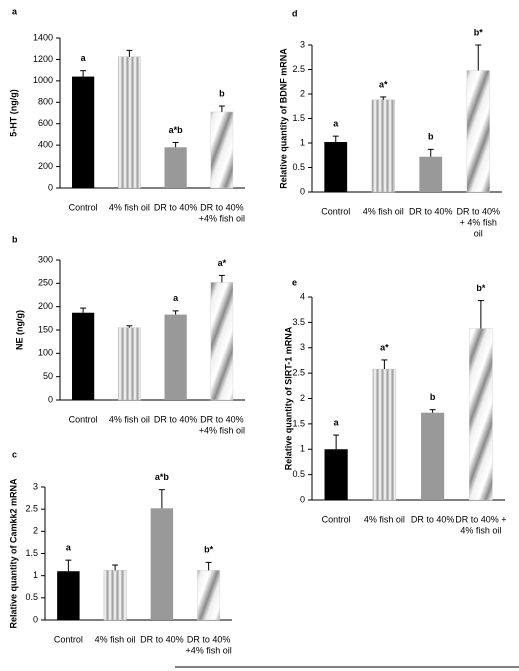 The width and height of the screenshot is (519, 671). I want to click on y-axis-label: Relative quantity of SIRT-1 mRNA, so click(288, 398).